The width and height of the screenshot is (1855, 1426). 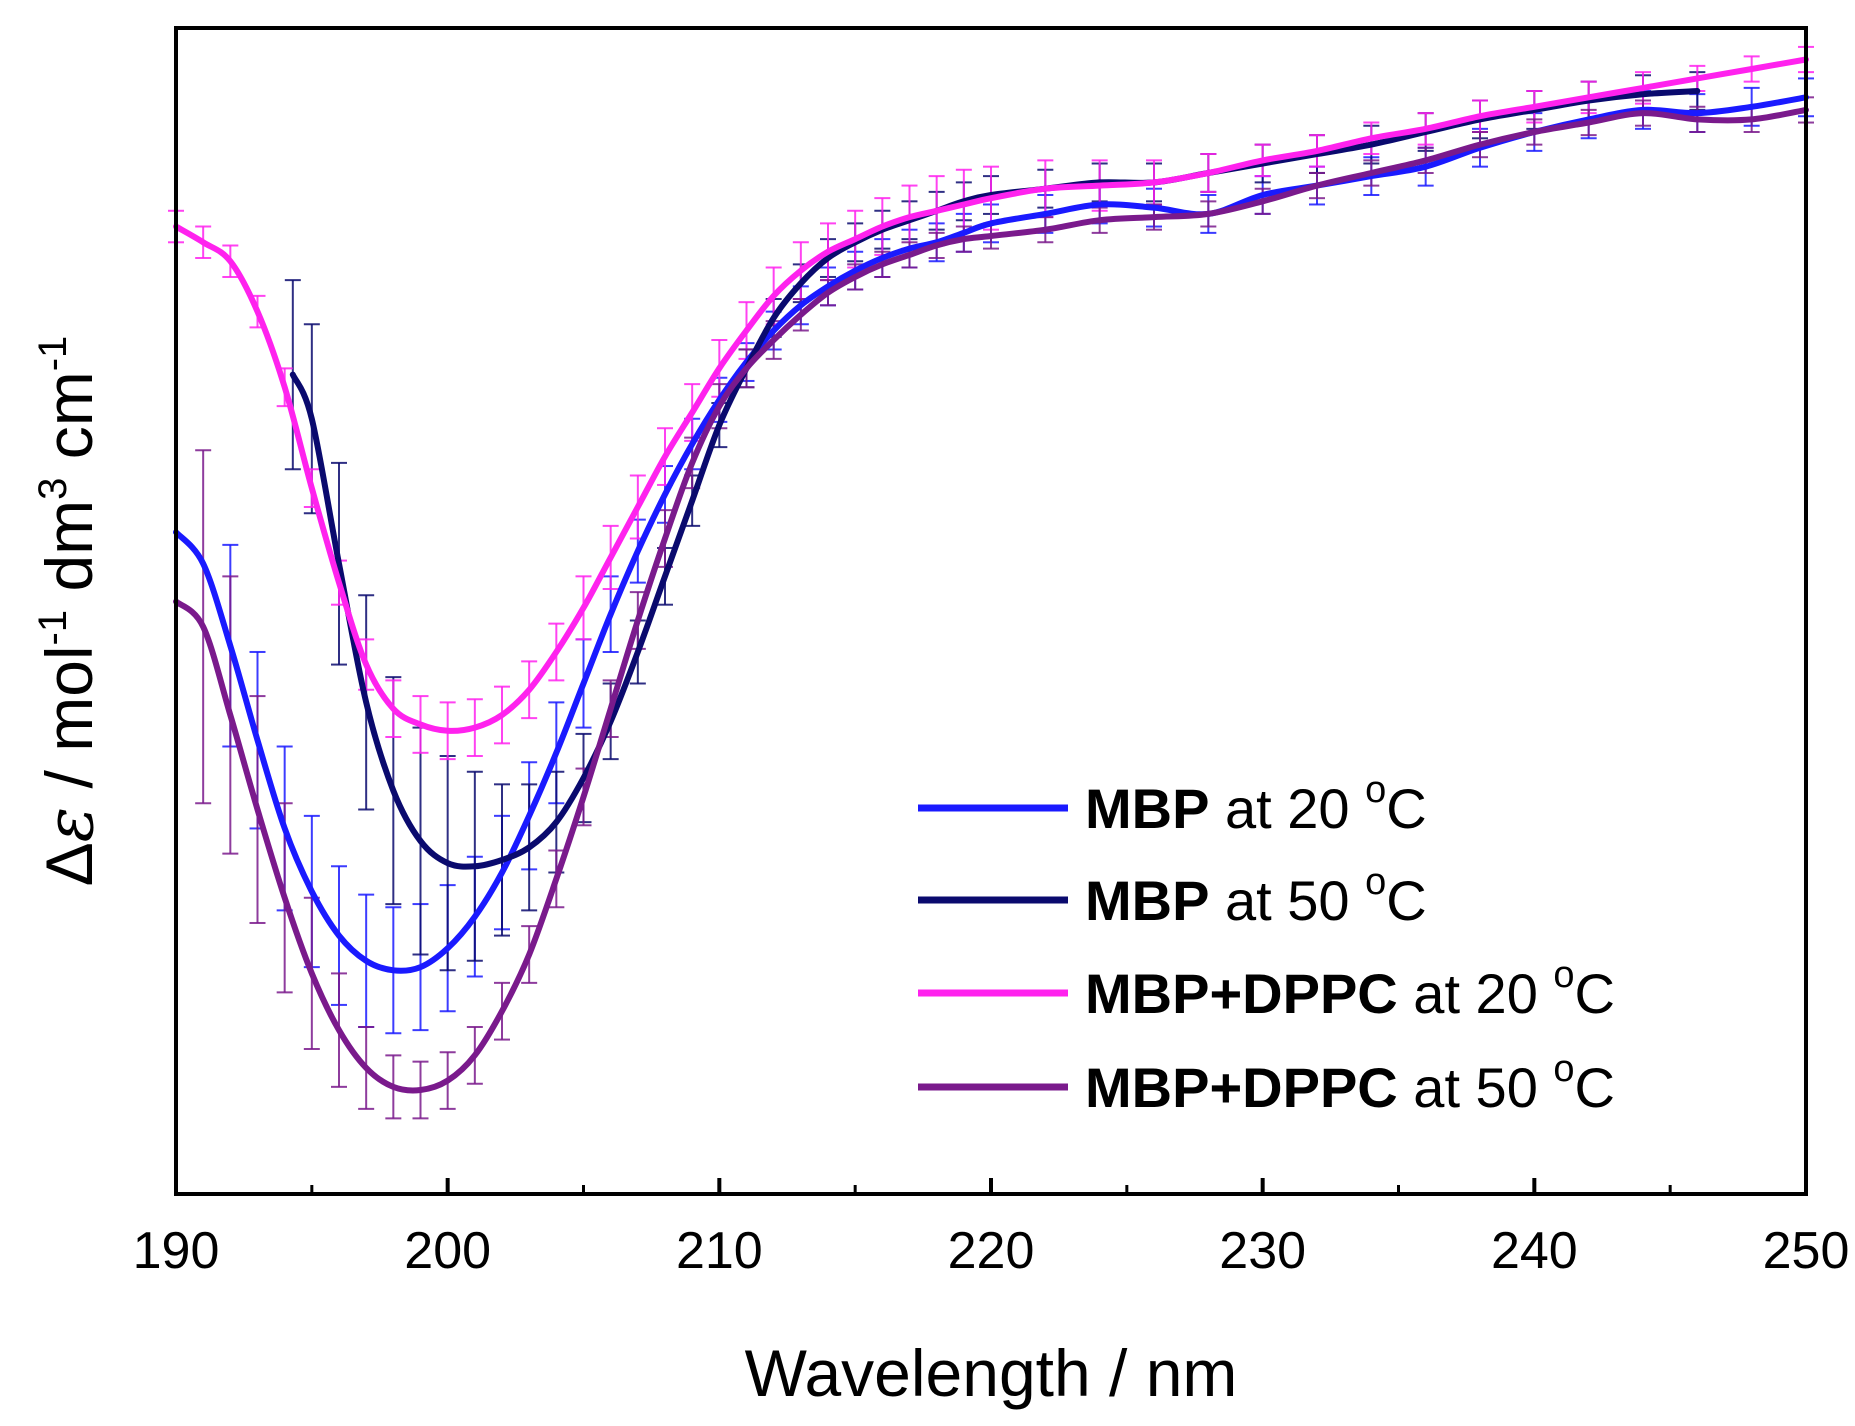 I want to click on legend-label-mbp-20: MBP at 20 oC, so click(x=1256, y=804).